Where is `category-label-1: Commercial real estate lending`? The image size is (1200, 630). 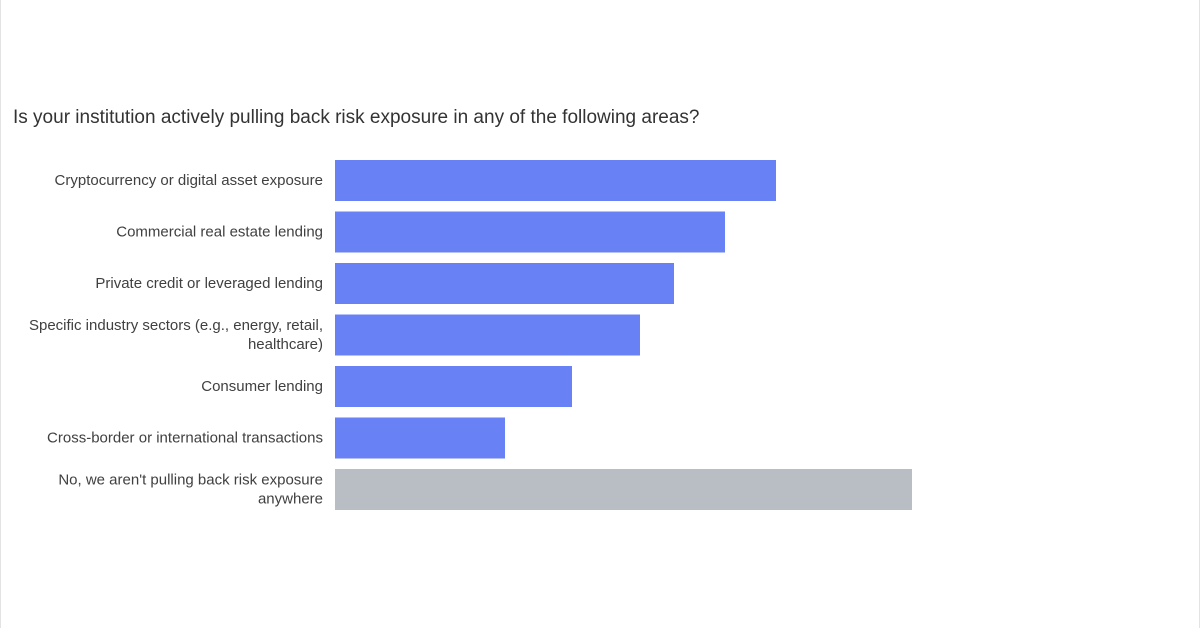
category-label-1: Commercial real estate lending is located at coordinates (219, 232).